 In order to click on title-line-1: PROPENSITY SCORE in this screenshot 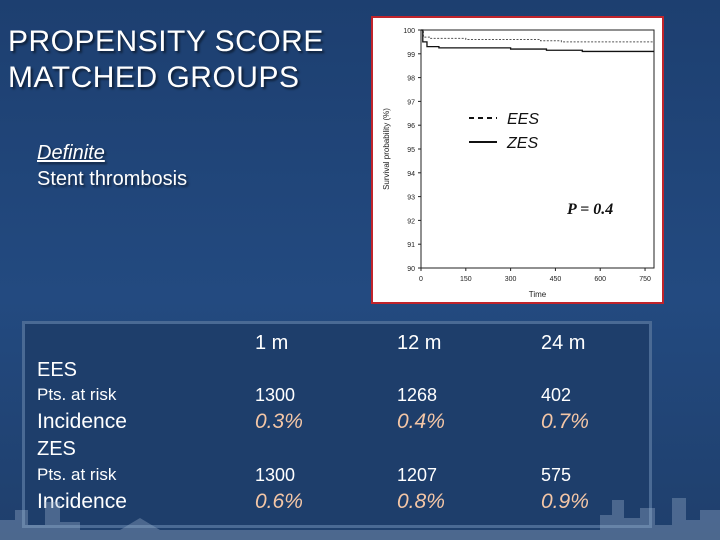, I will do `click(166, 41)`.